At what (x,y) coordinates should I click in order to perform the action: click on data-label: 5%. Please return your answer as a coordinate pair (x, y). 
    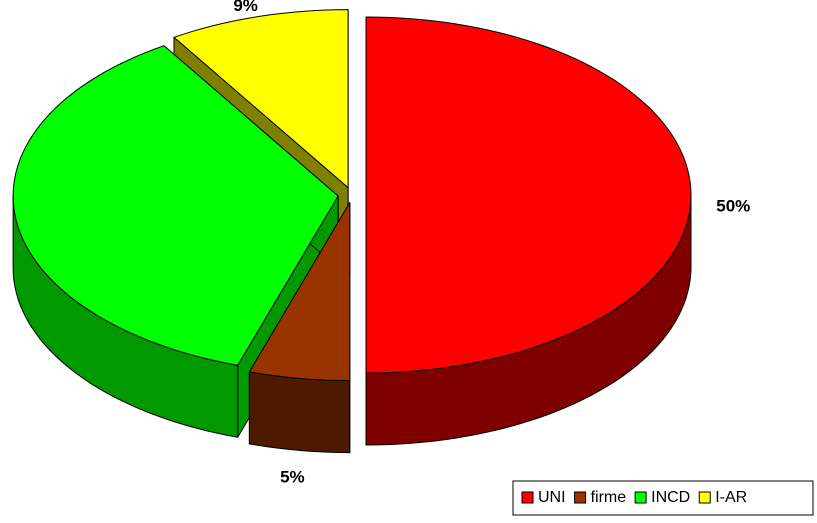
    Looking at the image, I should click on (292, 477).